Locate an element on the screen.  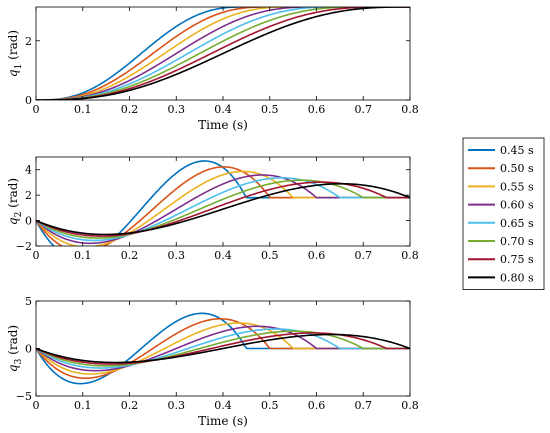
legend-entry: 0.55 s is located at coordinates (517, 186).